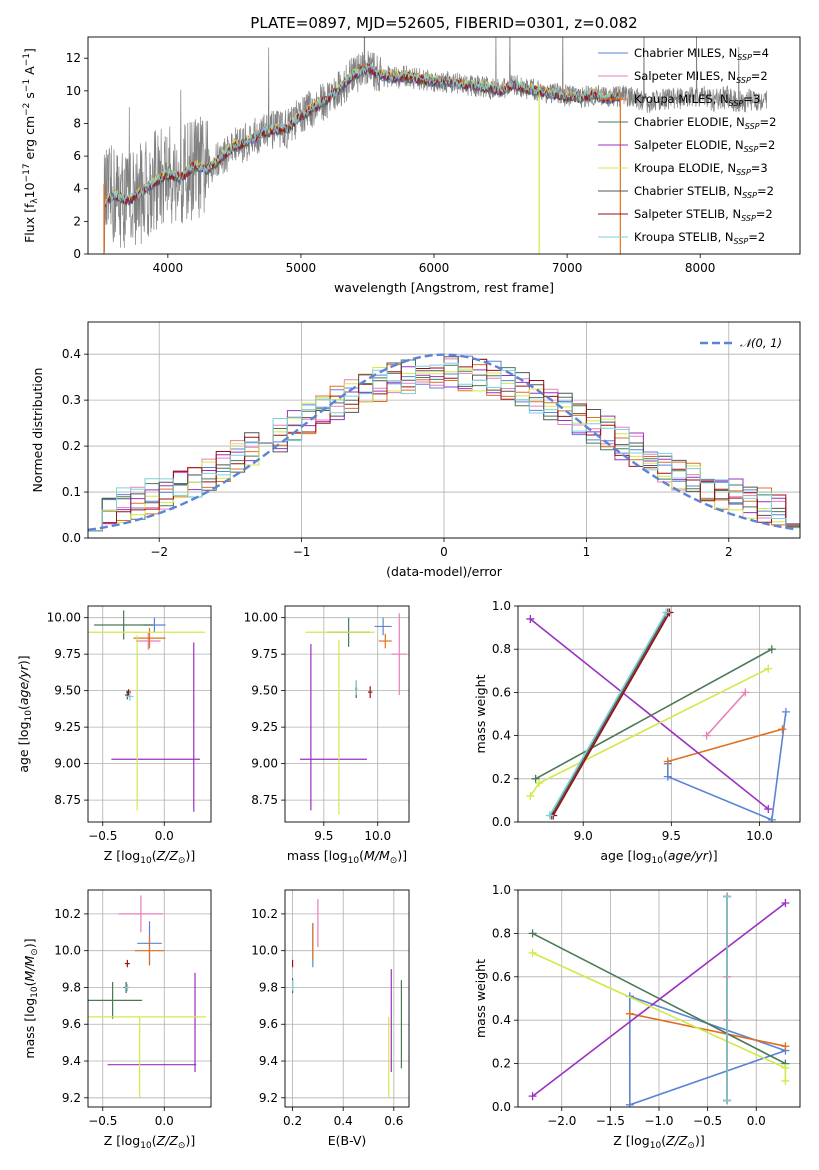 This screenshot has width=819, height=1170. Describe the element at coordinates (23, 684) in the screenshot. I see `label-part: age/yr` at that location.